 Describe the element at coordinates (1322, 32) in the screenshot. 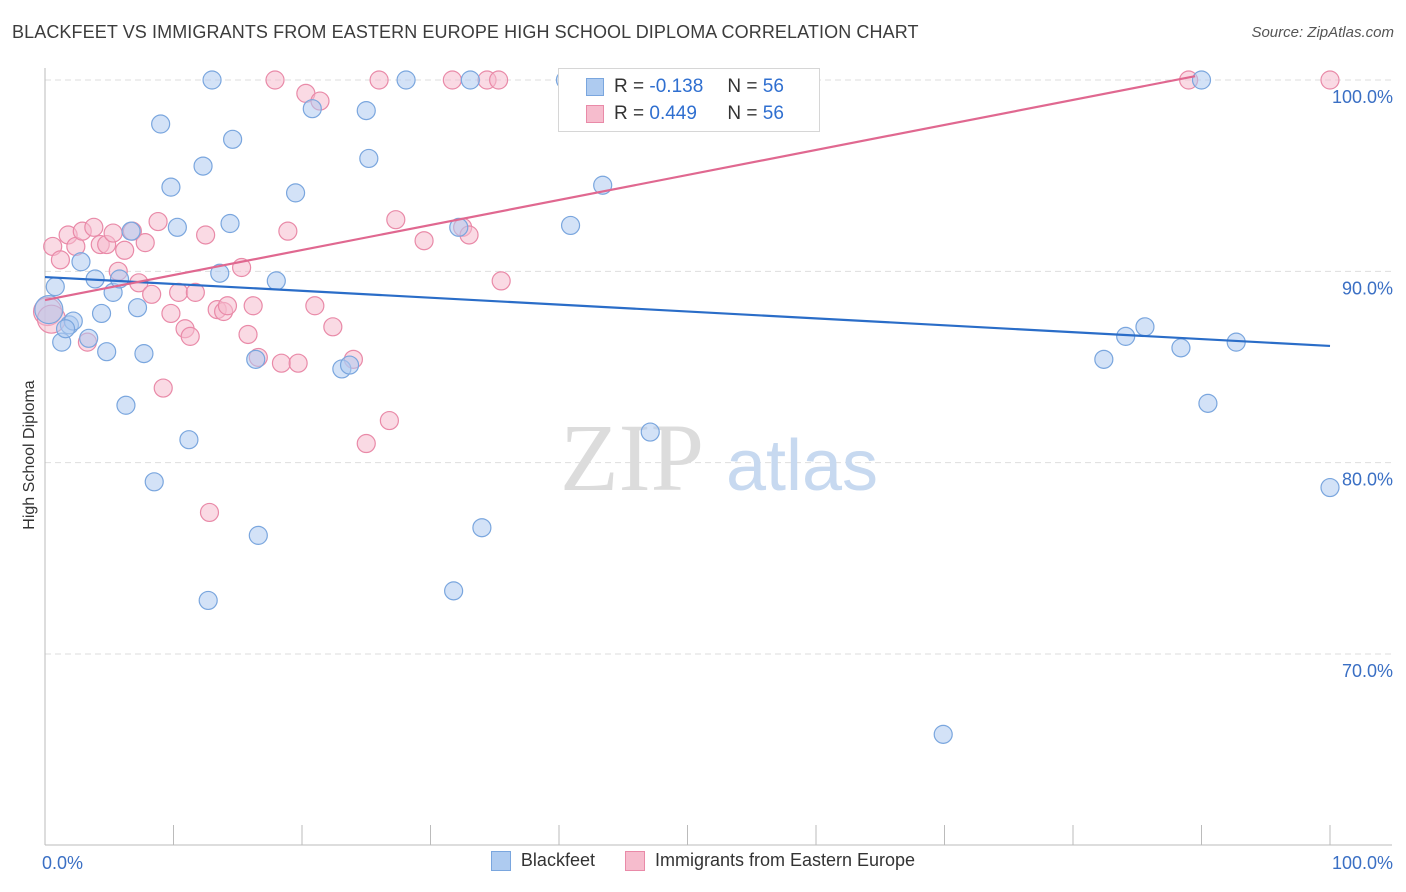

I see `source-label: Source: ZipAtlas.com` at that location.